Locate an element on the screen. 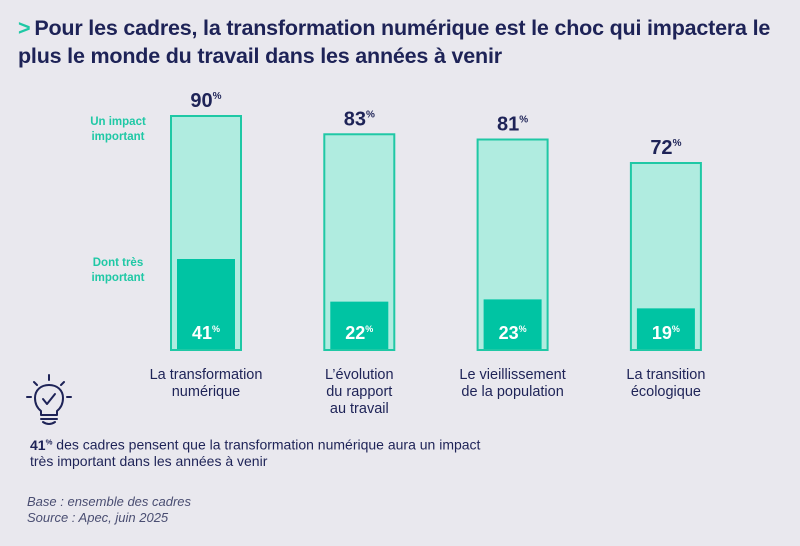  legend-outer-label: Un impact important is located at coordinates (118, 129).